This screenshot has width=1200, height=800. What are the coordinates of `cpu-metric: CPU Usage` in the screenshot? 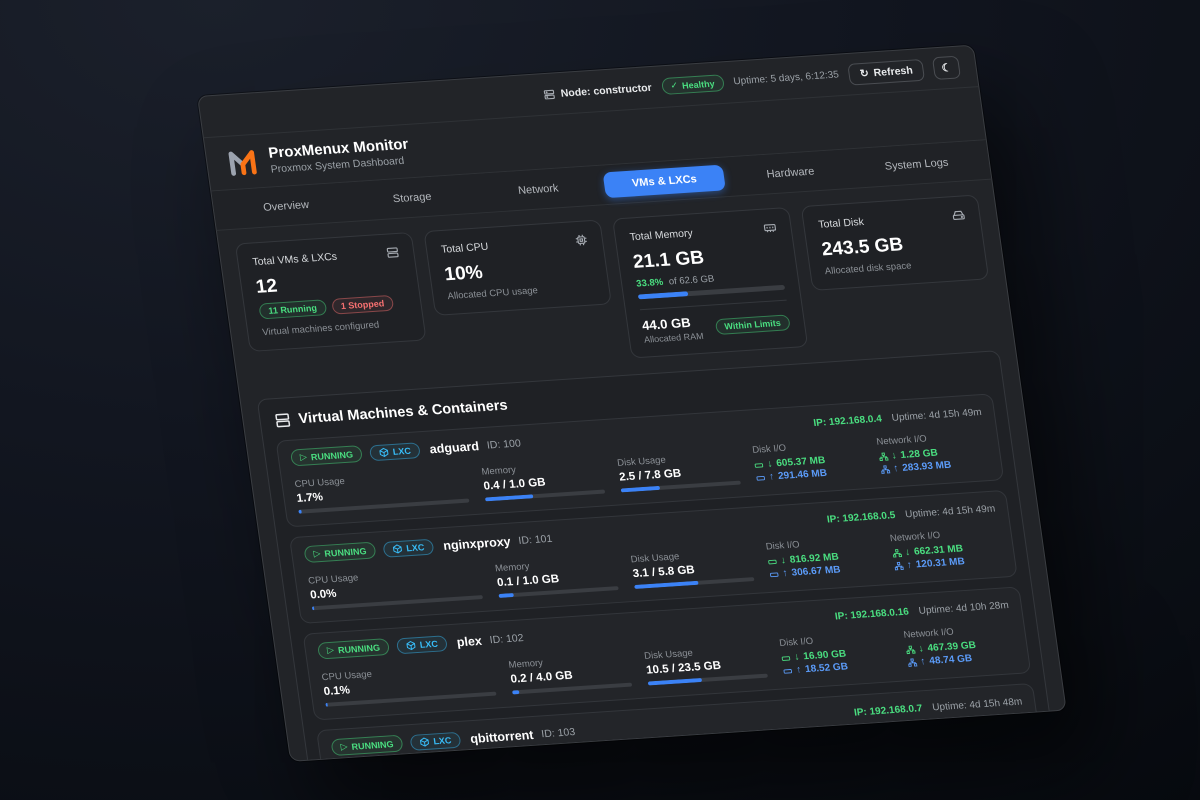 It's located at (421, 758).